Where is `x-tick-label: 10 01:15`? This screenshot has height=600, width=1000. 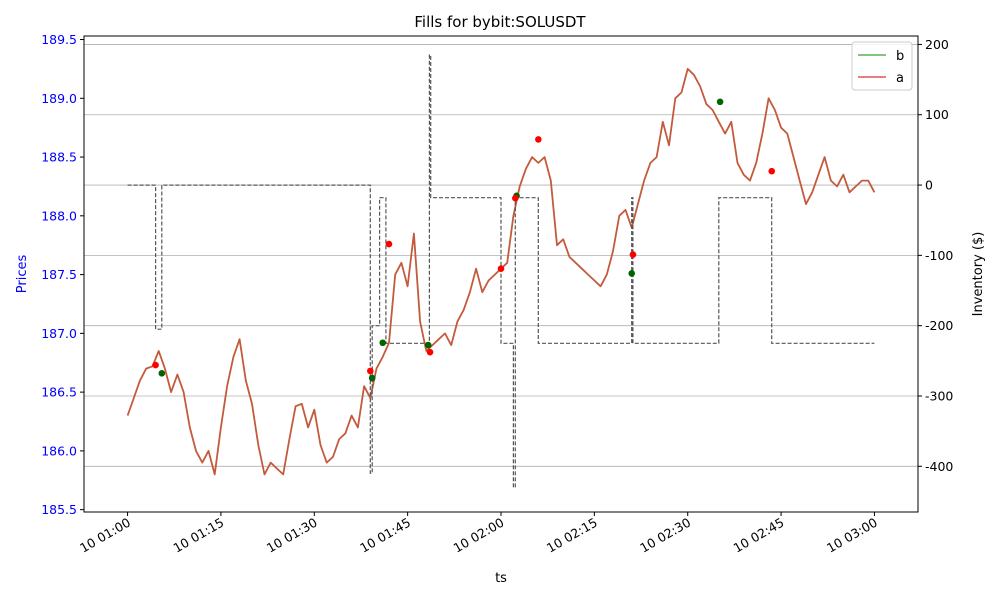
x-tick-label: 10 01:15 is located at coordinates (199, 535).